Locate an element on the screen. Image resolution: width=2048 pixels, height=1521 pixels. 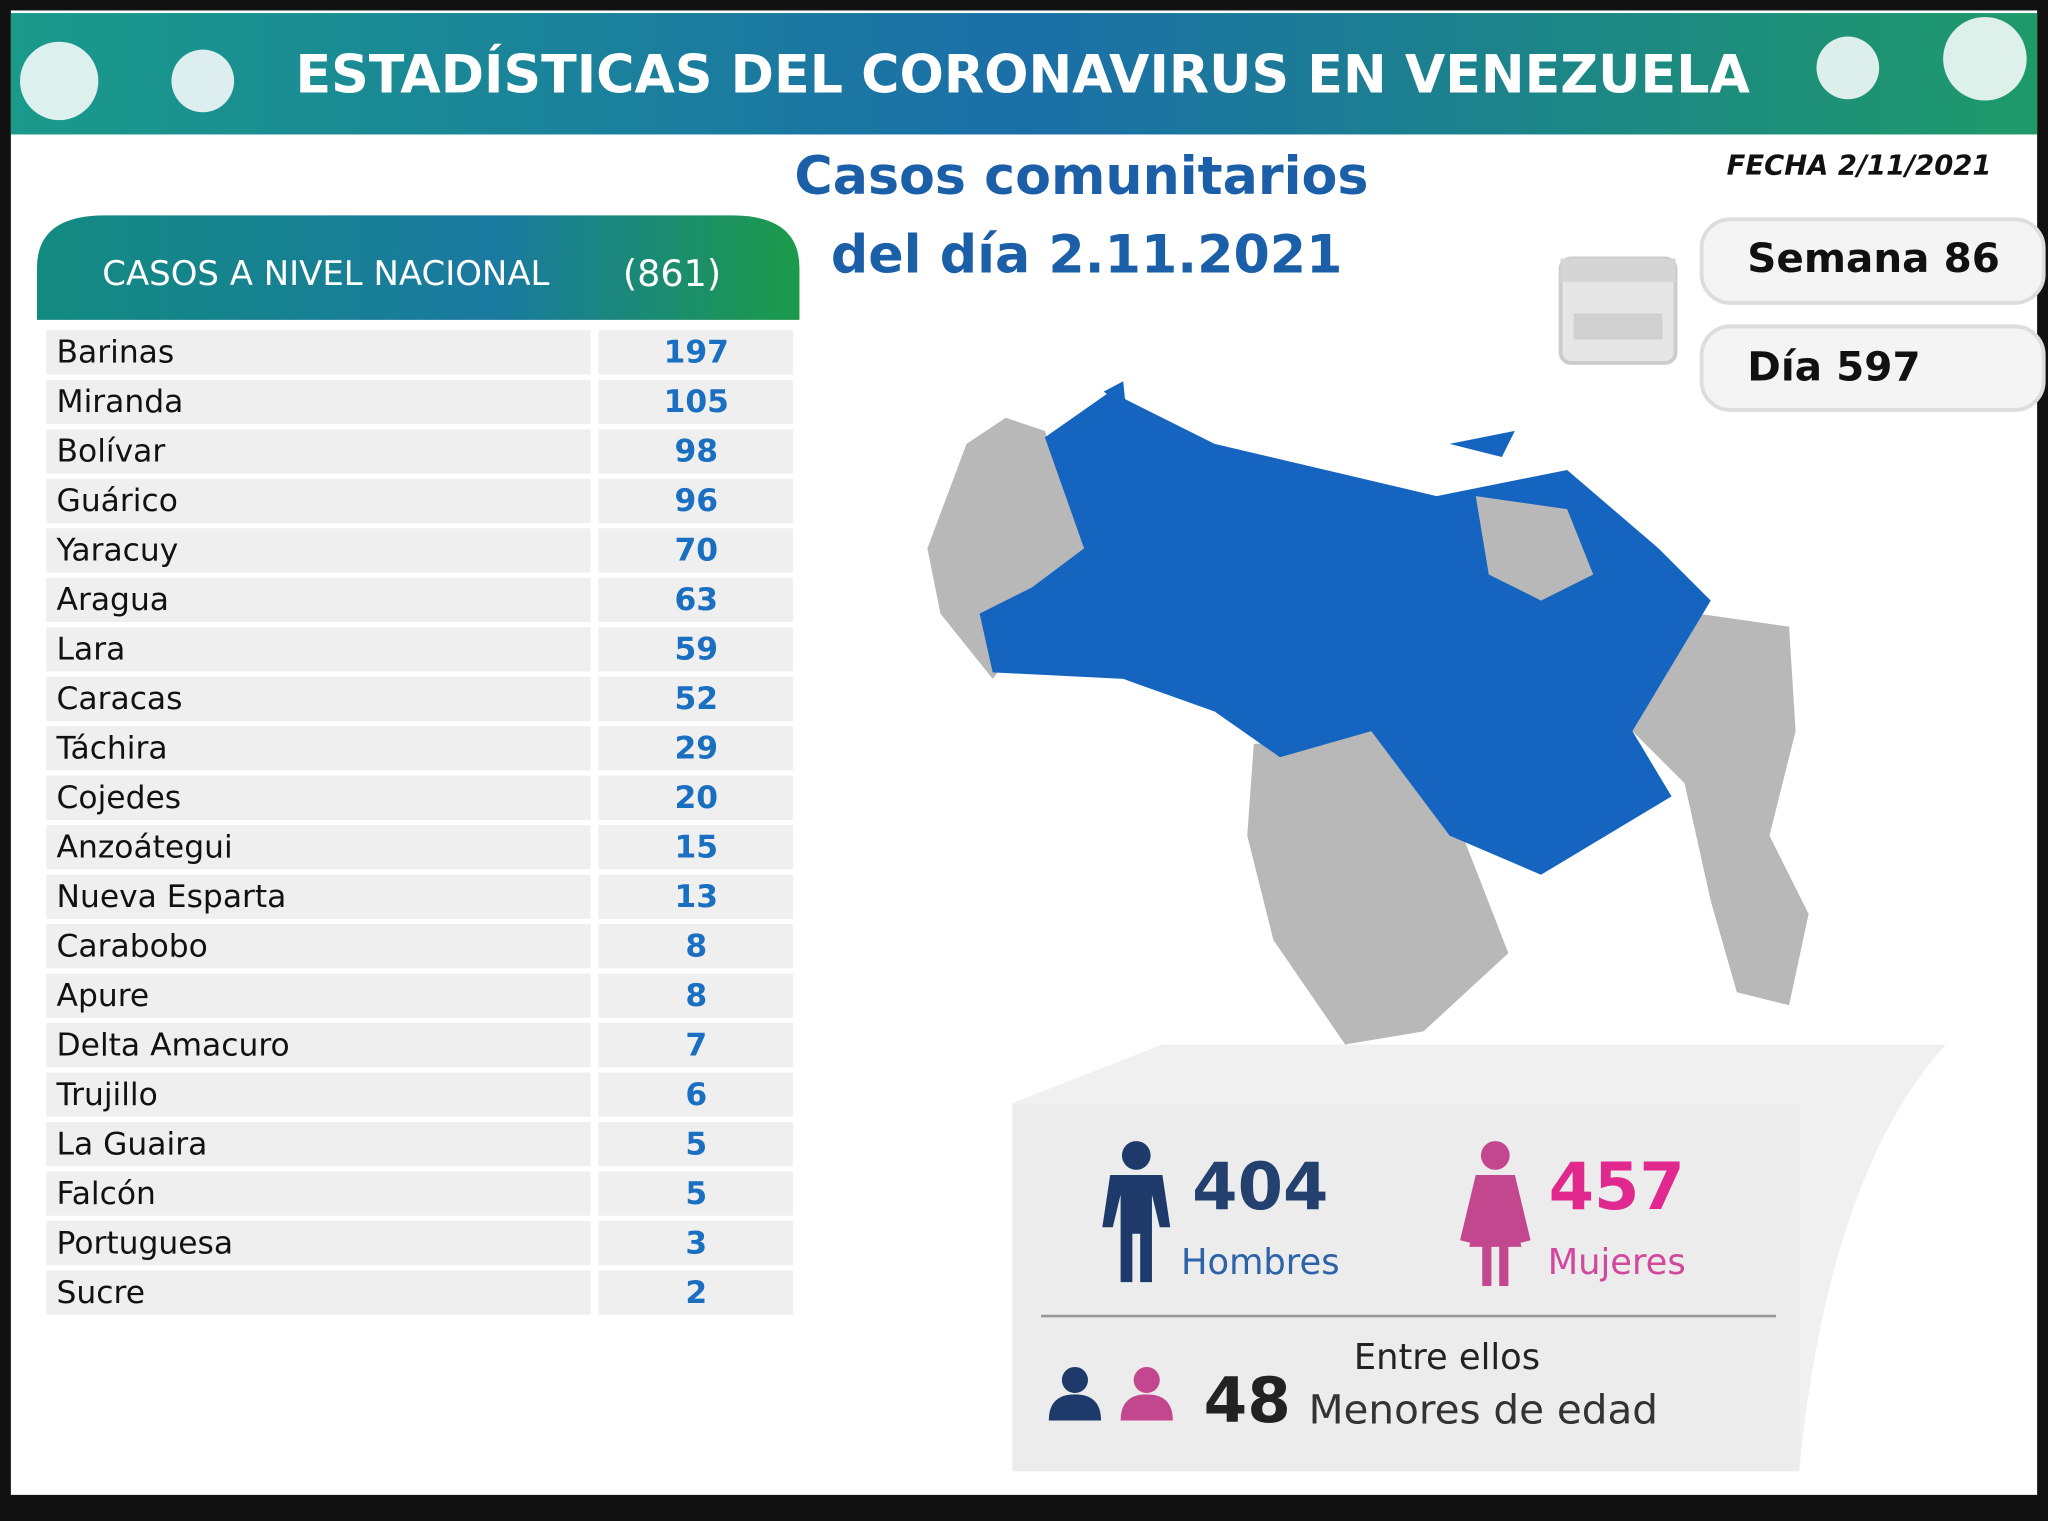
state-value: 63 is located at coordinates (696, 600).